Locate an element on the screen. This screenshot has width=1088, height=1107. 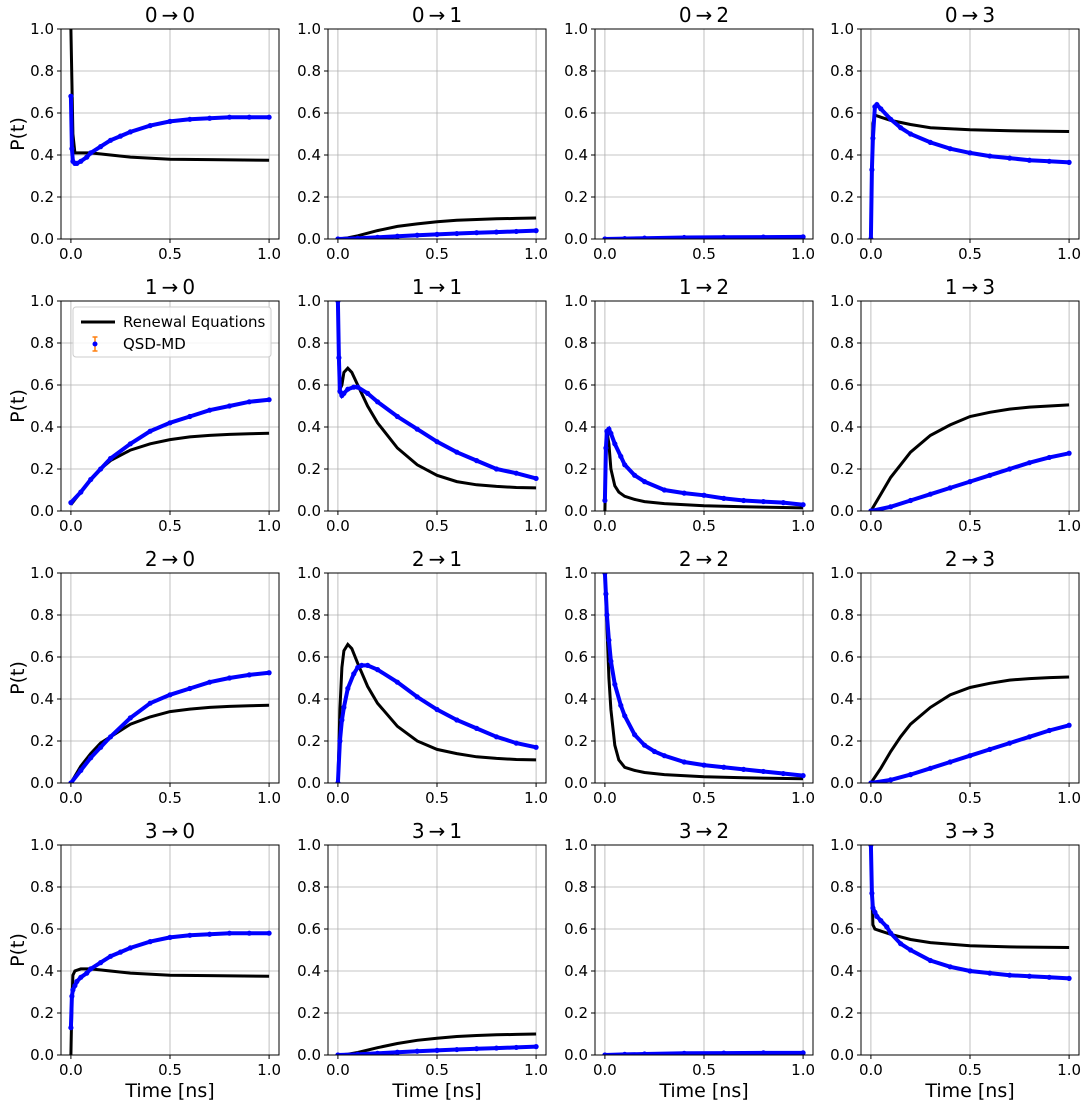
subplot-title: 2 → 0 is located at coordinates (170, 559).